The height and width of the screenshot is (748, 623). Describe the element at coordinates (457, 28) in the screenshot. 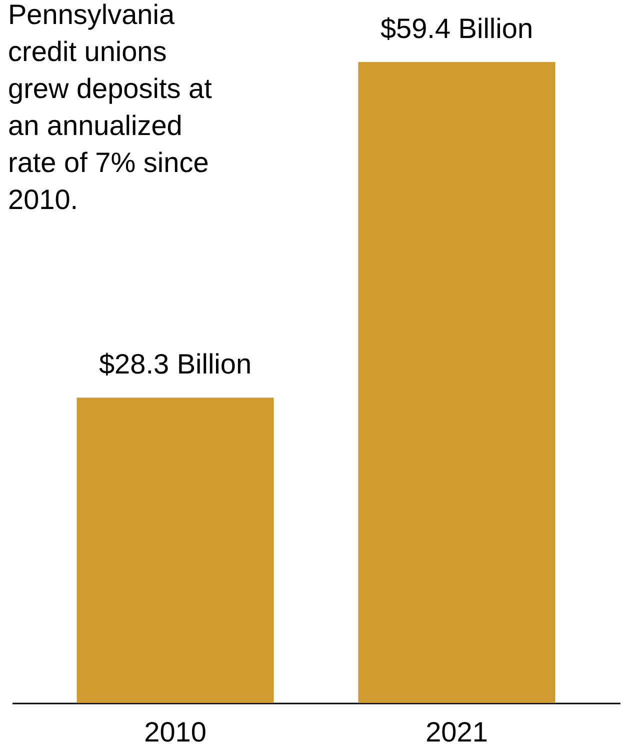

I see `data-label: $59.4 Billion` at that location.